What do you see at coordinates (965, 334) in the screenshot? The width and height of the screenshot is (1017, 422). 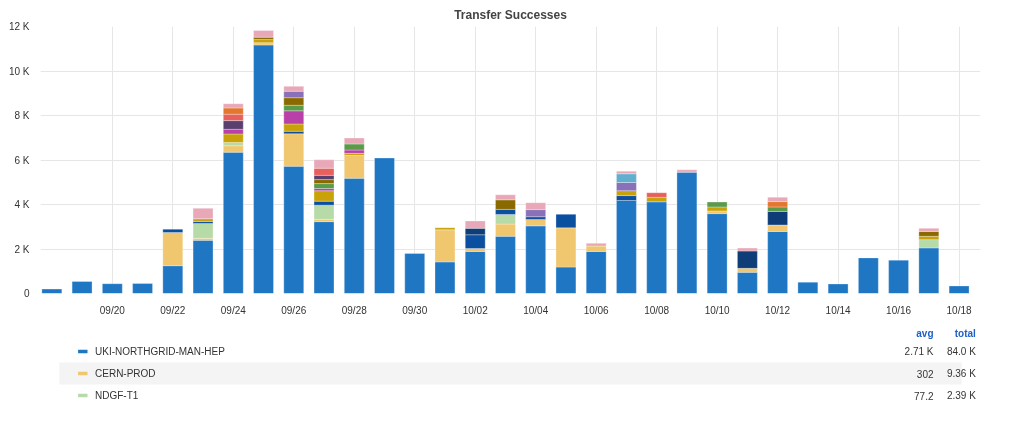 I see `text: total` at bounding box center [965, 334].